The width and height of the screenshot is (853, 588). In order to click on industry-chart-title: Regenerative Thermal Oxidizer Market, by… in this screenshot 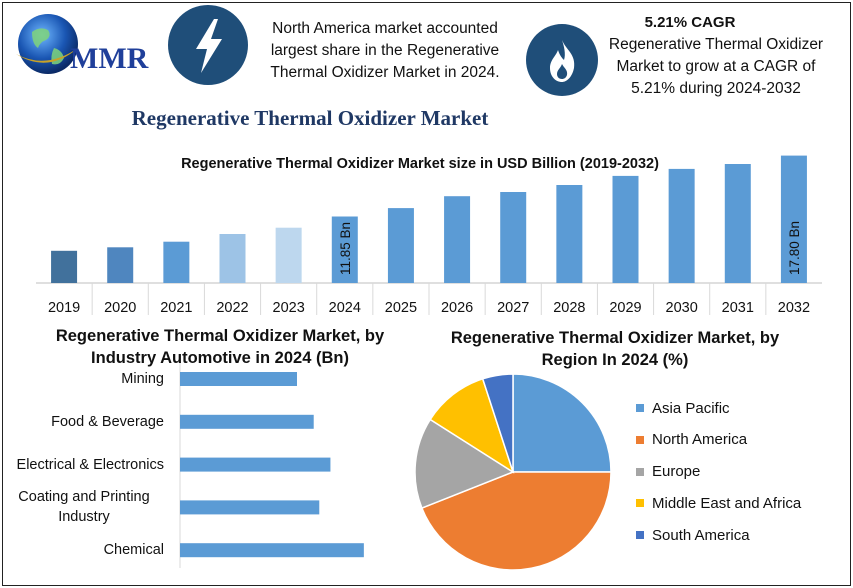, I will do `click(220, 347)`.